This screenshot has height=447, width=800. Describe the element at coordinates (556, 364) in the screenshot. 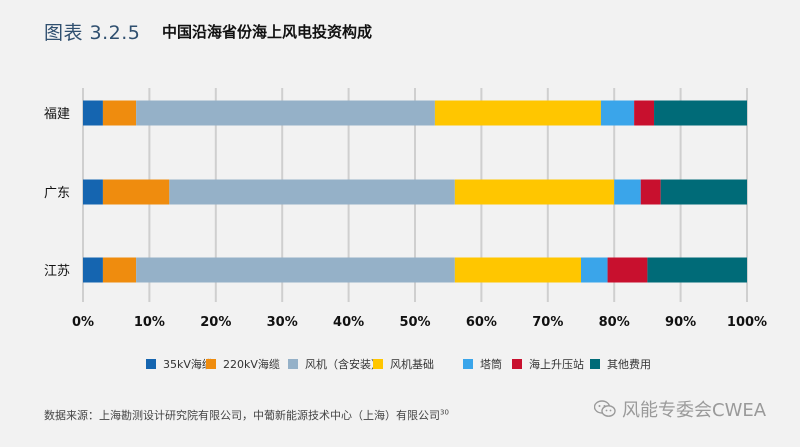

I see `legend-label: 海上升压站` at that location.